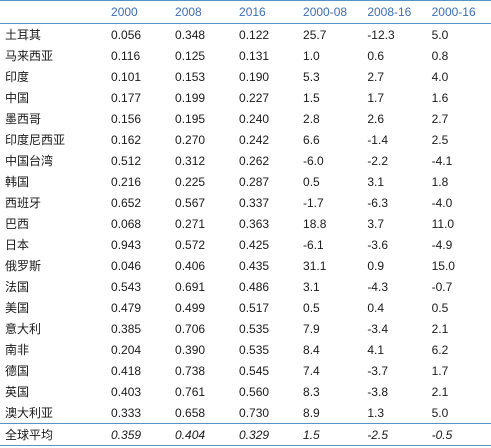 The height and width of the screenshot is (448, 491). I want to click on value-cell: 5.3, so click(311, 76).